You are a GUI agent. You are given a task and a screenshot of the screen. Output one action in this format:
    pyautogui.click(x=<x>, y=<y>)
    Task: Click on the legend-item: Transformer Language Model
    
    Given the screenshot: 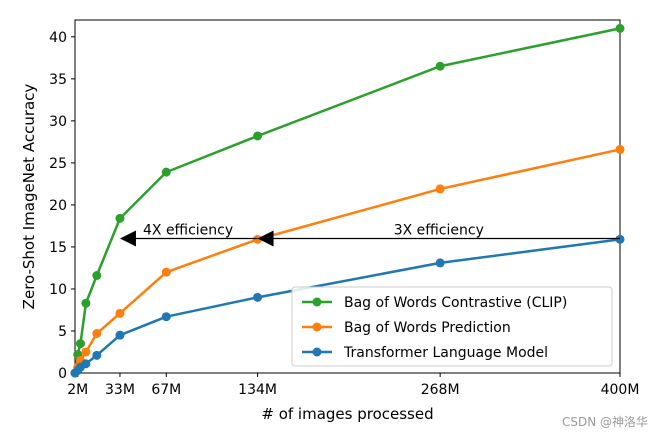 What is the action you would take?
    pyautogui.click(x=425, y=353)
    